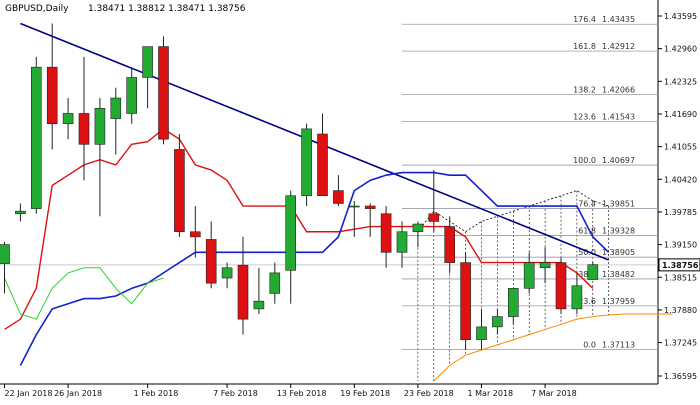 This screenshot has width=700, height=405. What do you see at coordinates (587, 204) in the screenshot?
I see `fib-level-ratio: 76.4` at bounding box center [587, 204].